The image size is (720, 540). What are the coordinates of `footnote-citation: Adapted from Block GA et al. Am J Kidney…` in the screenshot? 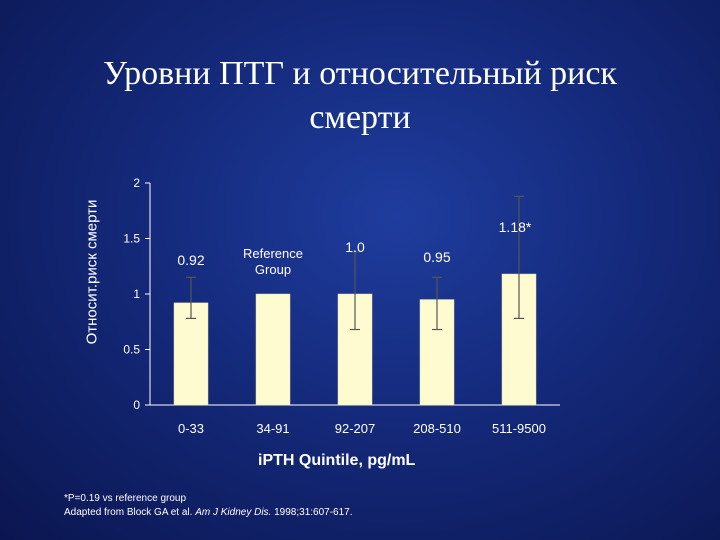 It's located at (208, 513).